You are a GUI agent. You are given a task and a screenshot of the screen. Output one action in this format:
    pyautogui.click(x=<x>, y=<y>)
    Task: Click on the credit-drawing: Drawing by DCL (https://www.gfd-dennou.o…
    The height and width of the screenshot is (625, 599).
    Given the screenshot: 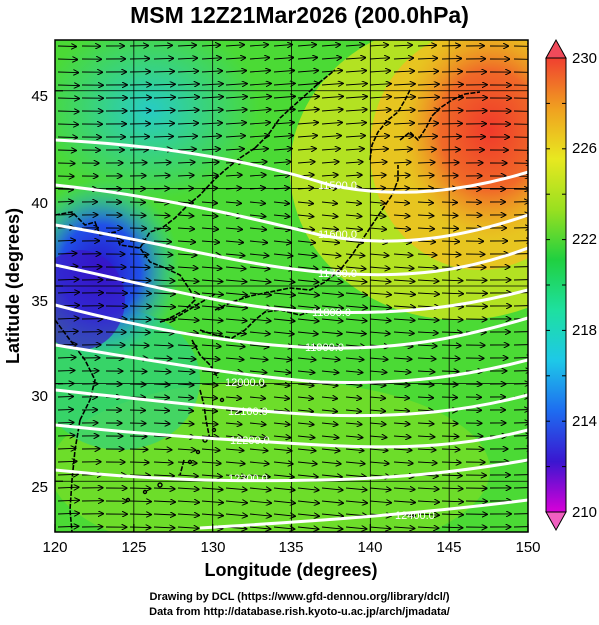 What is the action you would take?
    pyautogui.click(x=299, y=597)
    